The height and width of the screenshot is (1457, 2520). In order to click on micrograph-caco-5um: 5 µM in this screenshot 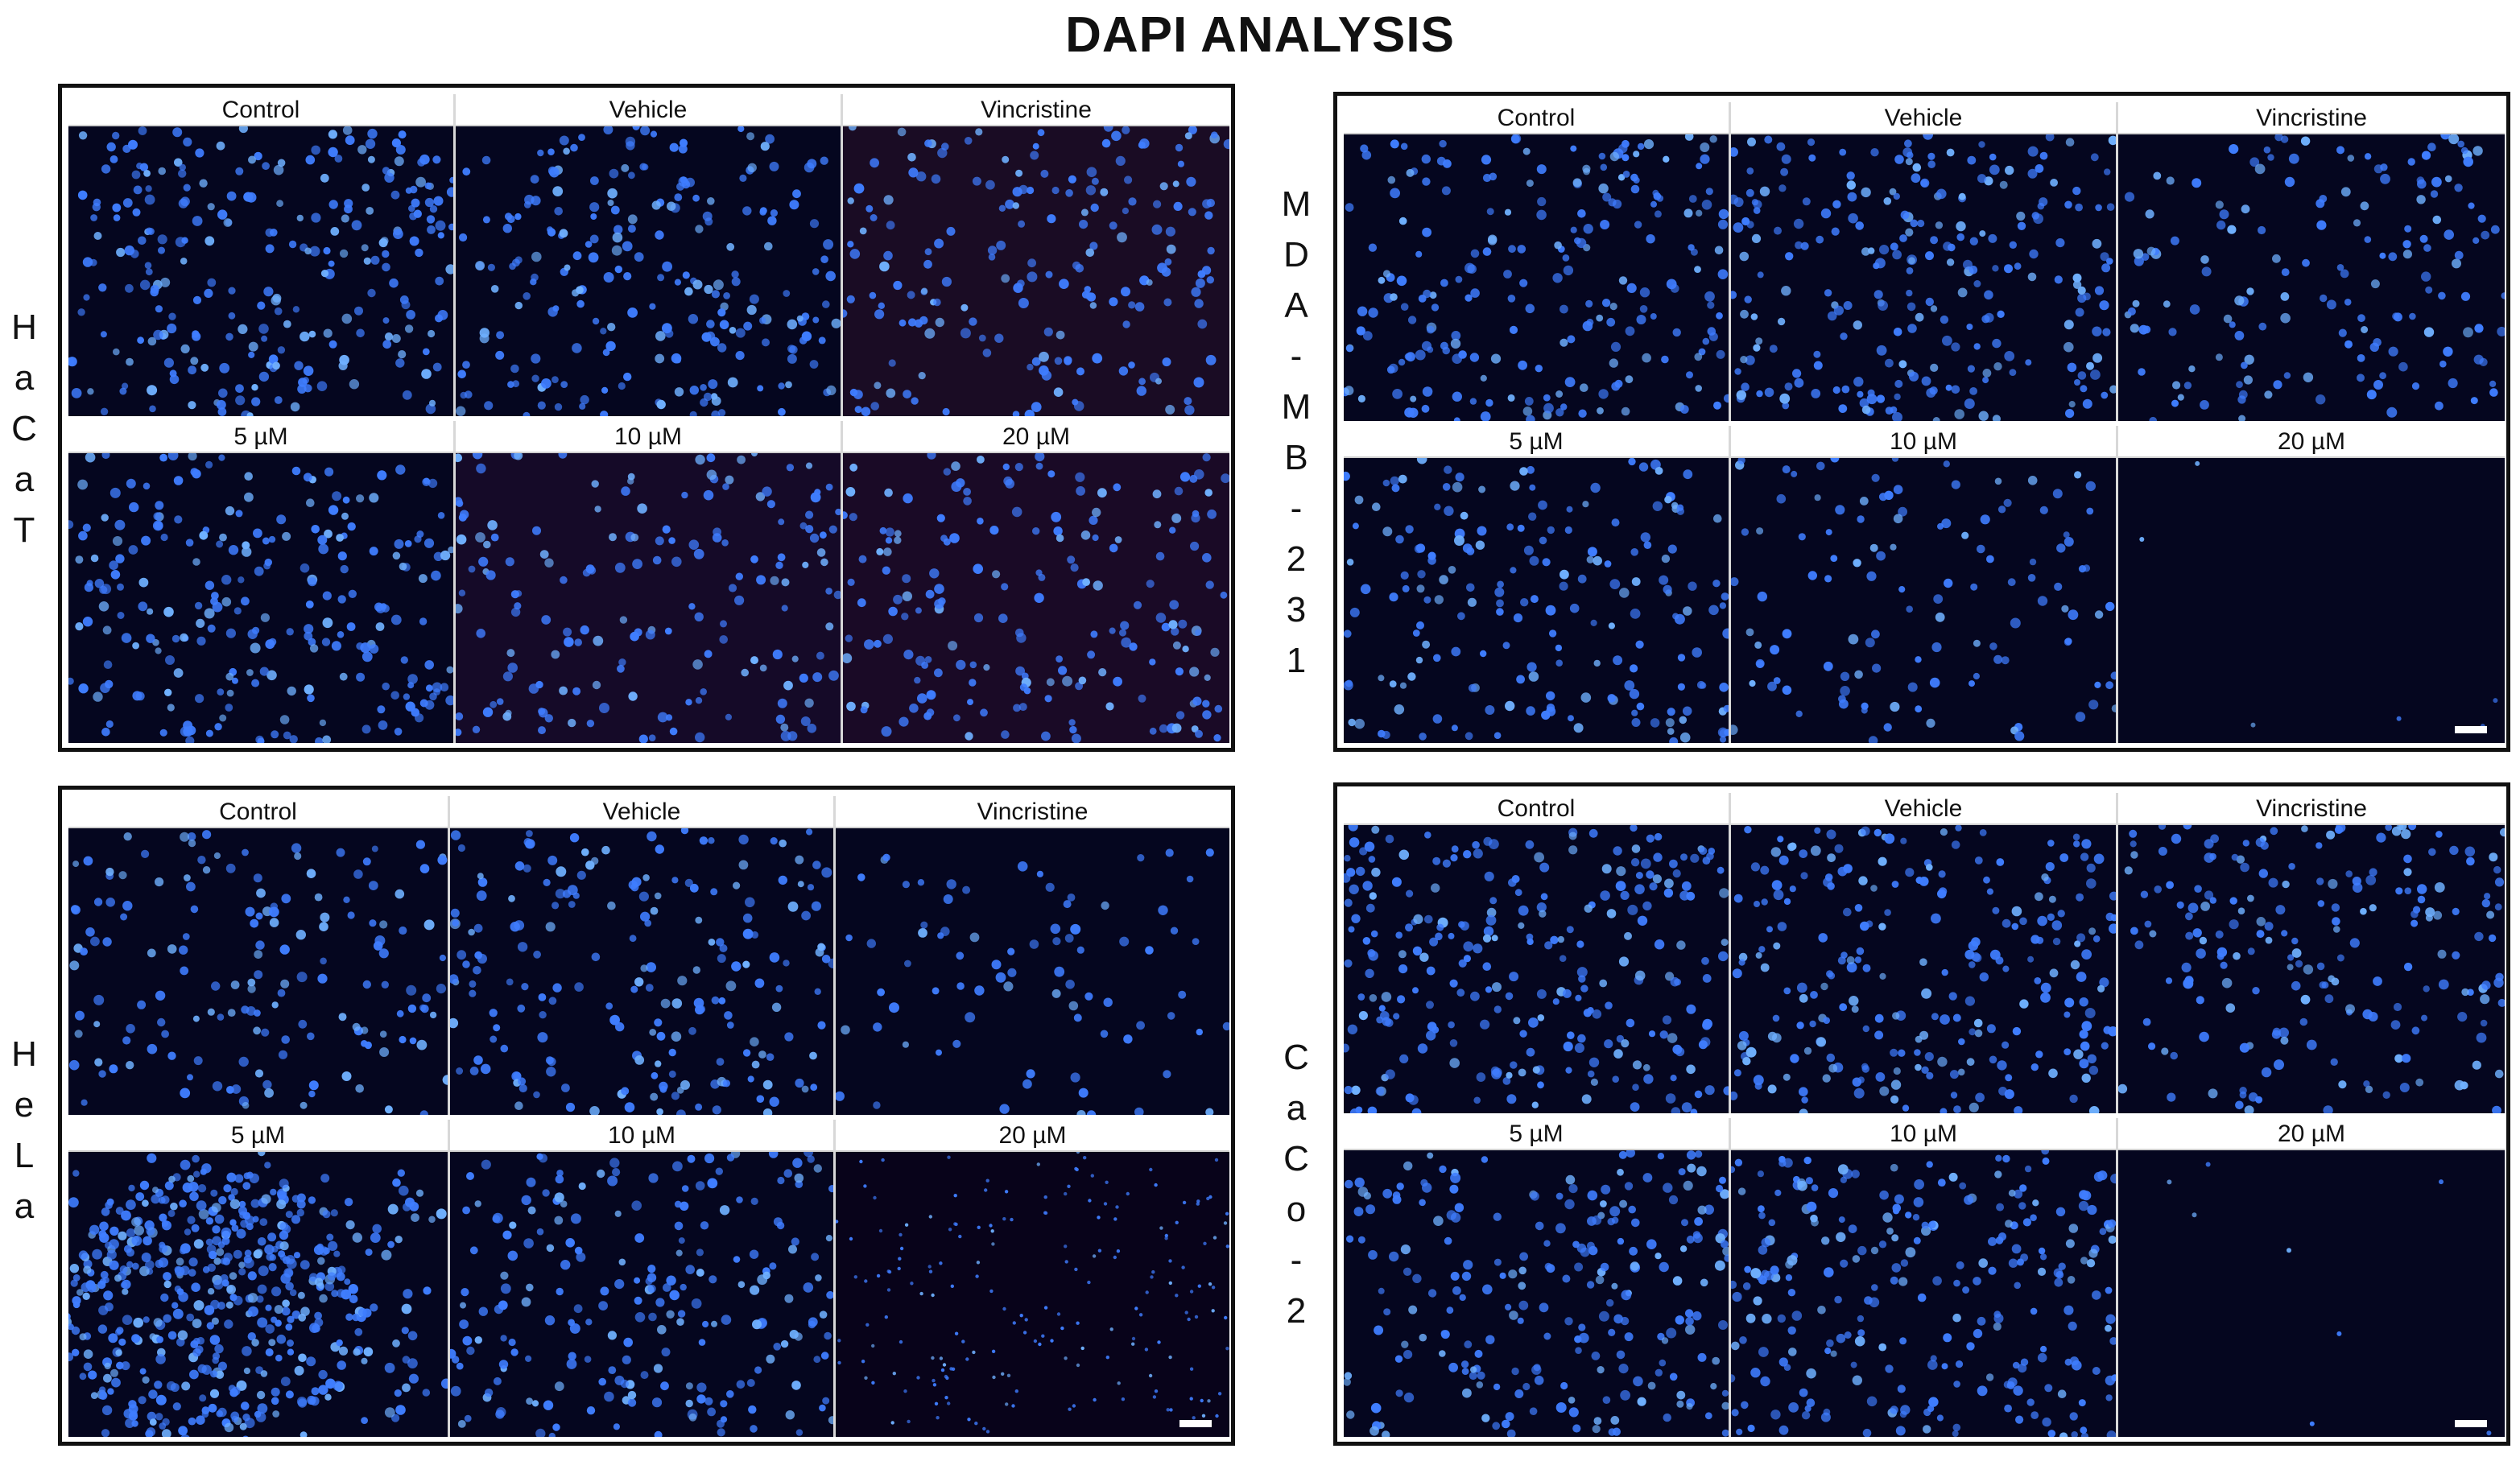, I will do `click(1537, 1277)`.